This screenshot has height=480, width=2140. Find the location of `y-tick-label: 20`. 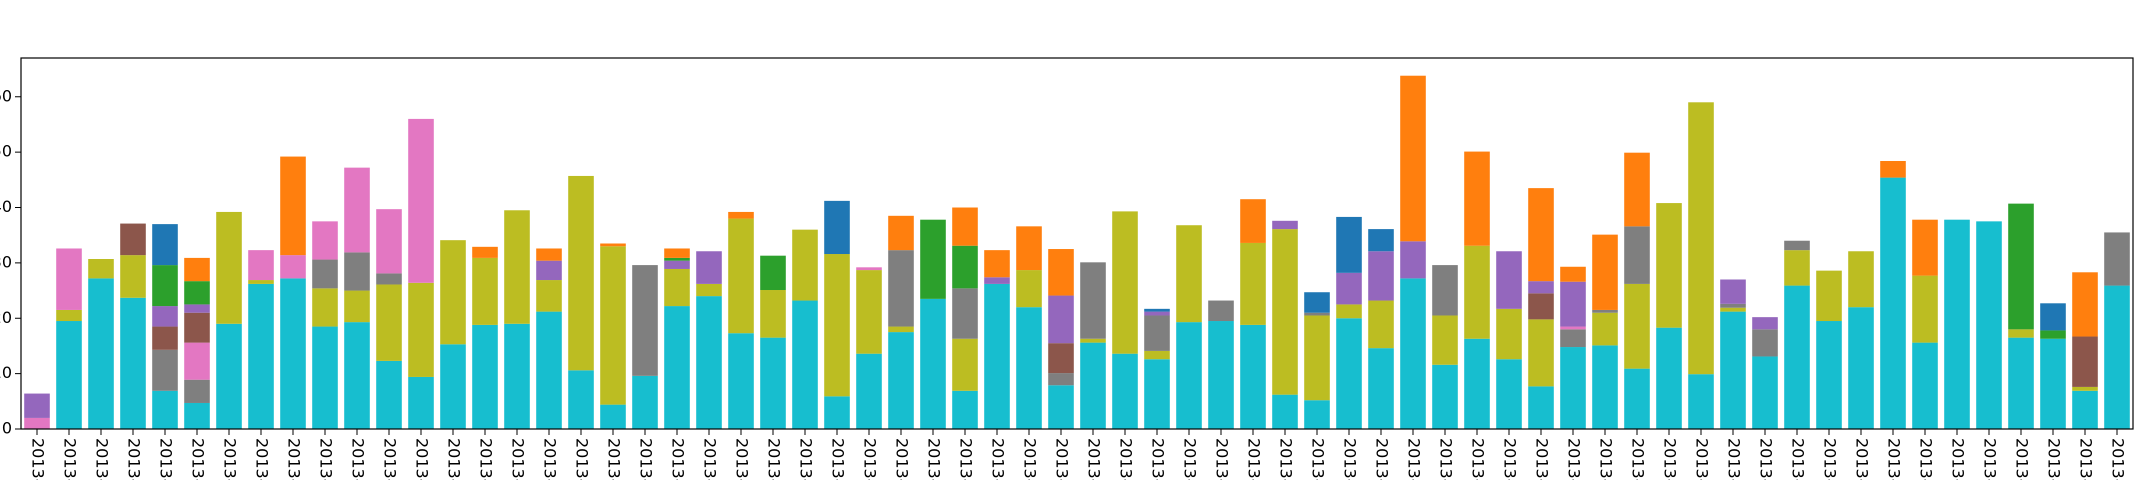

y-tick-label: 20 is located at coordinates (6, 317).